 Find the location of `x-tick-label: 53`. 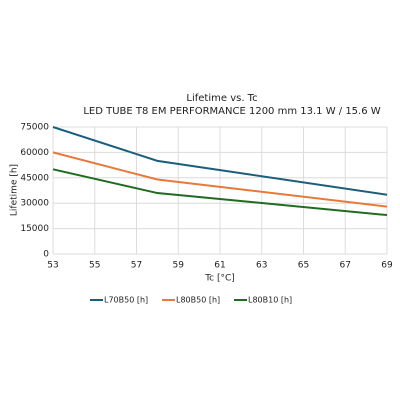

x-tick-label: 53 is located at coordinates (52, 266).